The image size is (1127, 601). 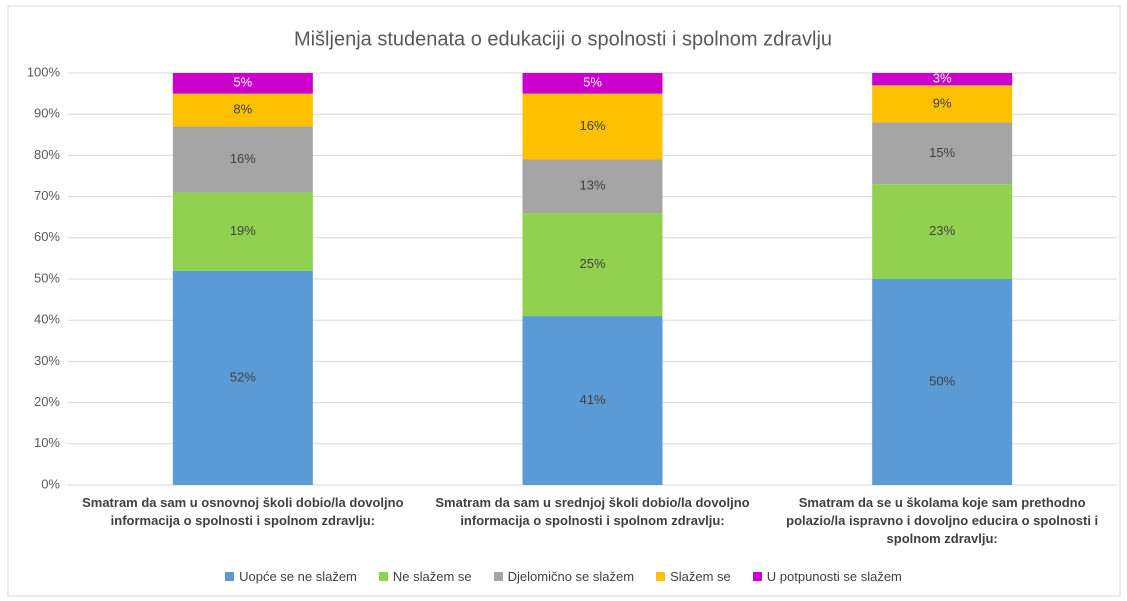 I want to click on y-tick-label: 50%, so click(x=47, y=277).